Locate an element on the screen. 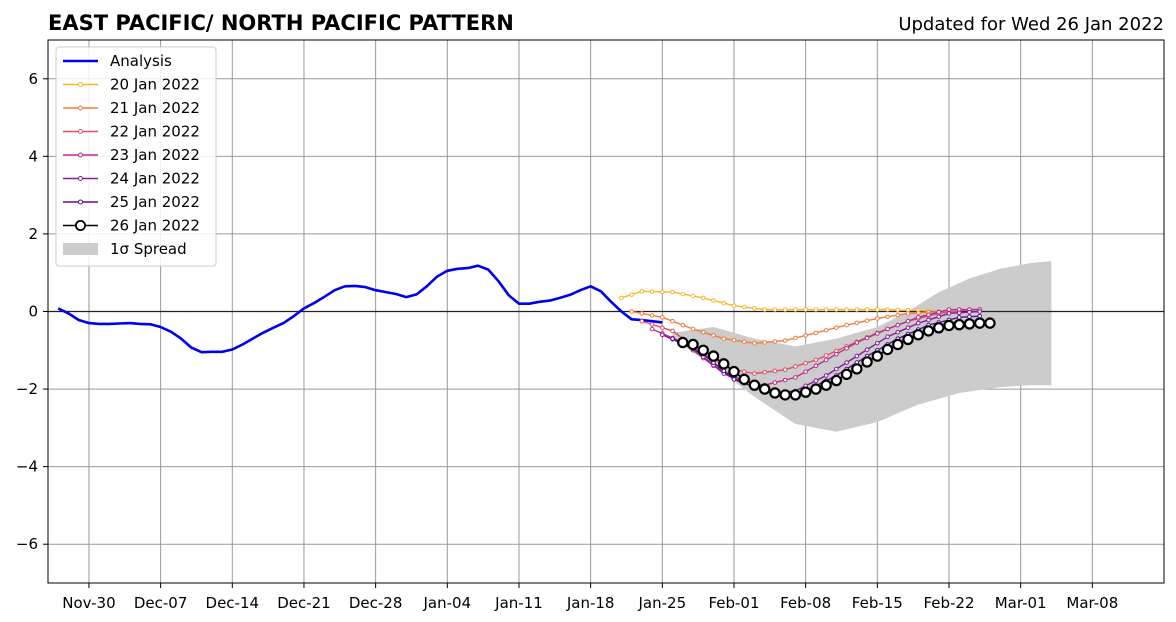 The width and height of the screenshot is (1176, 622). x-tick-label: Mar-01 is located at coordinates (1021, 603).